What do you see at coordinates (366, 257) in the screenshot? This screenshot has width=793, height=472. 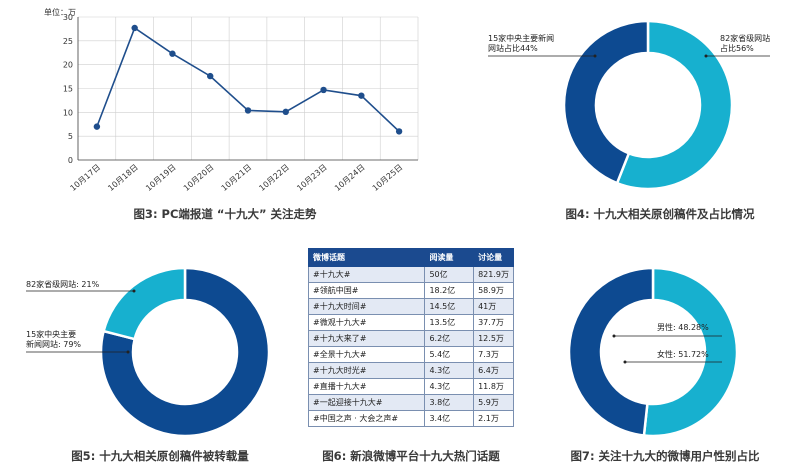 I see `column-header: 微博话题` at bounding box center [366, 257].